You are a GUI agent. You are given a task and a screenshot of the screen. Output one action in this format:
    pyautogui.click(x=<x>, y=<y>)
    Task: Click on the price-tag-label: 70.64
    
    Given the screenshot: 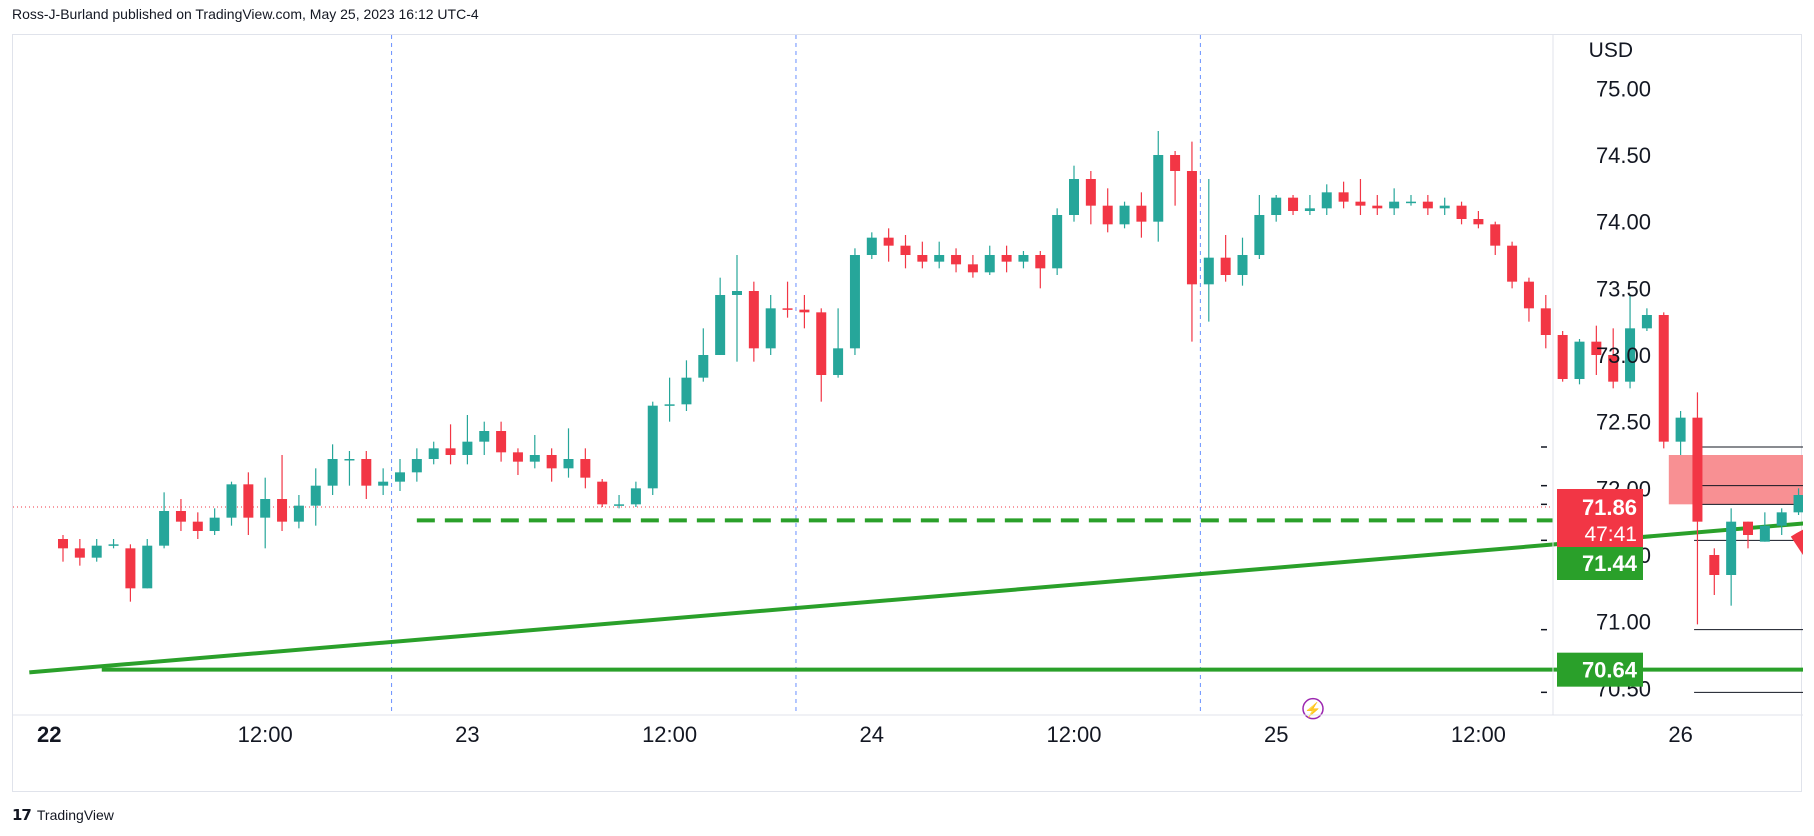 What is the action you would take?
    pyautogui.click(x=1610, y=670)
    